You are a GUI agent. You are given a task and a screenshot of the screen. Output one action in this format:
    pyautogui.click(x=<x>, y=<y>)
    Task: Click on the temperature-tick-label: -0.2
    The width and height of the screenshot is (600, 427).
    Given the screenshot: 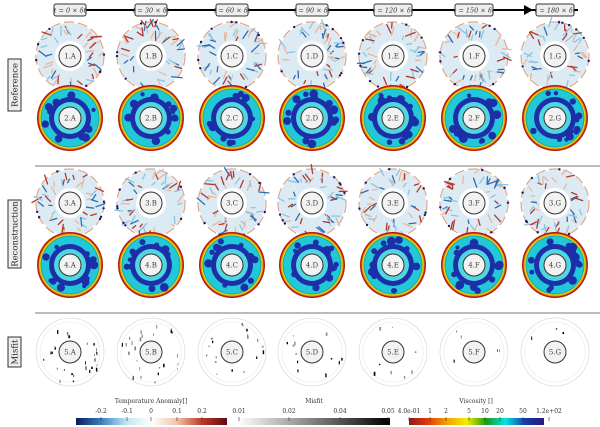 What is the action you would take?
    pyautogui.click(x=101, y=411)
    